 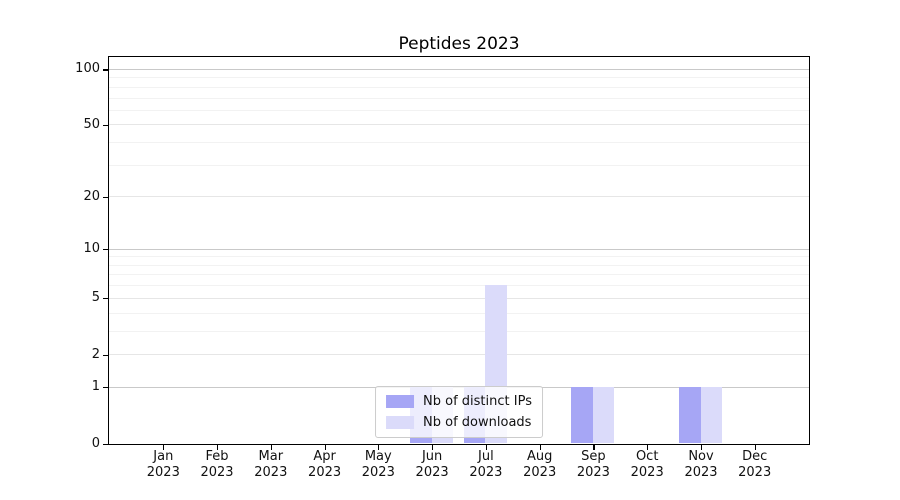 What do you see at coordinates (690, 414) in the screenshot?
I see `bar-distinct-ips-nov-2023` at bounding box center [690, 414].